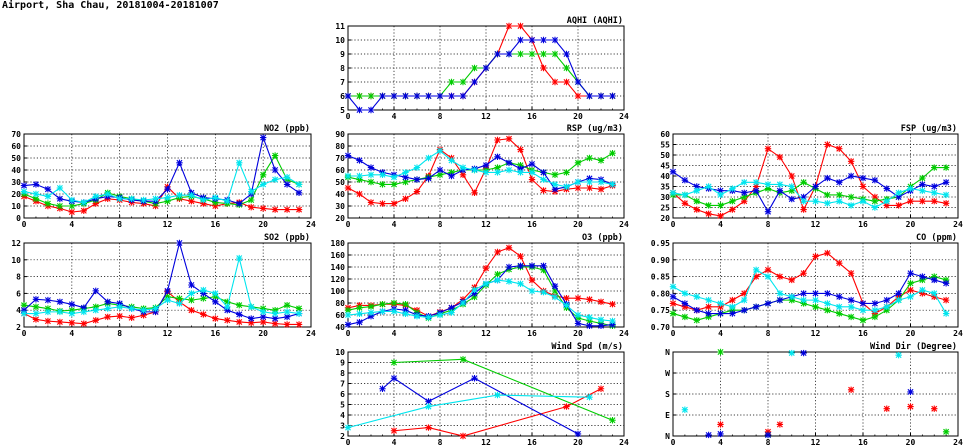  I want to click on y-tick-label: 100, so click(338, 291).